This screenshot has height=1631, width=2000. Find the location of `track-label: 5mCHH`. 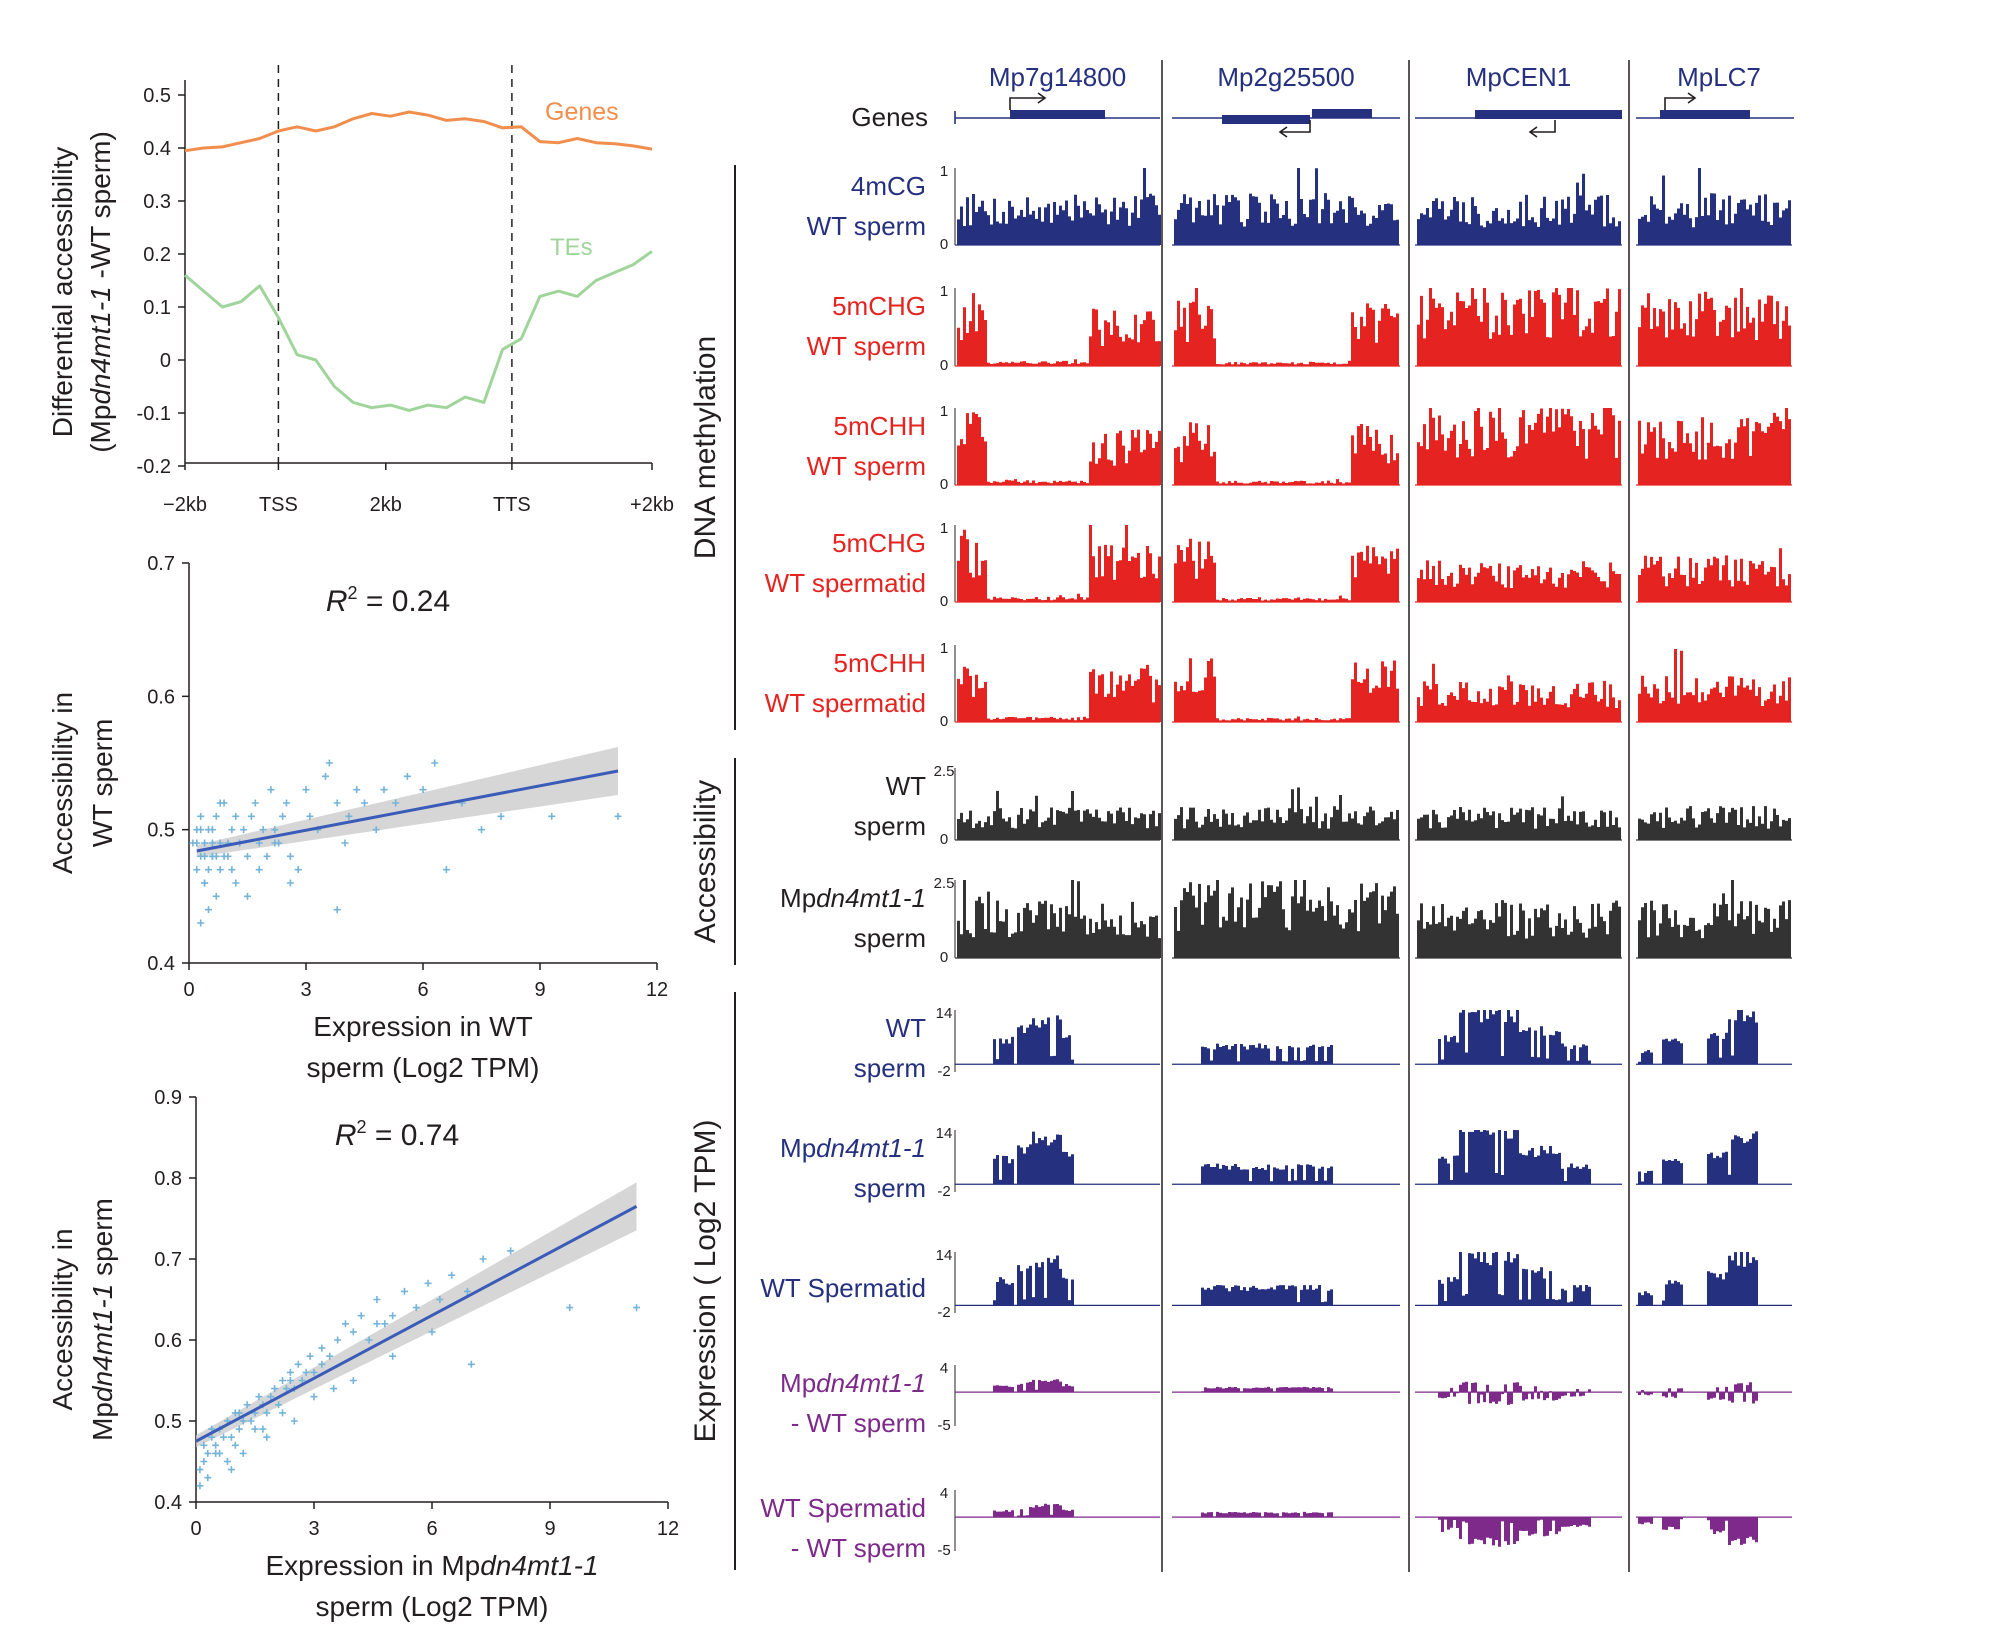

track-label: 5mCHH is located at coordinates (880, 426).